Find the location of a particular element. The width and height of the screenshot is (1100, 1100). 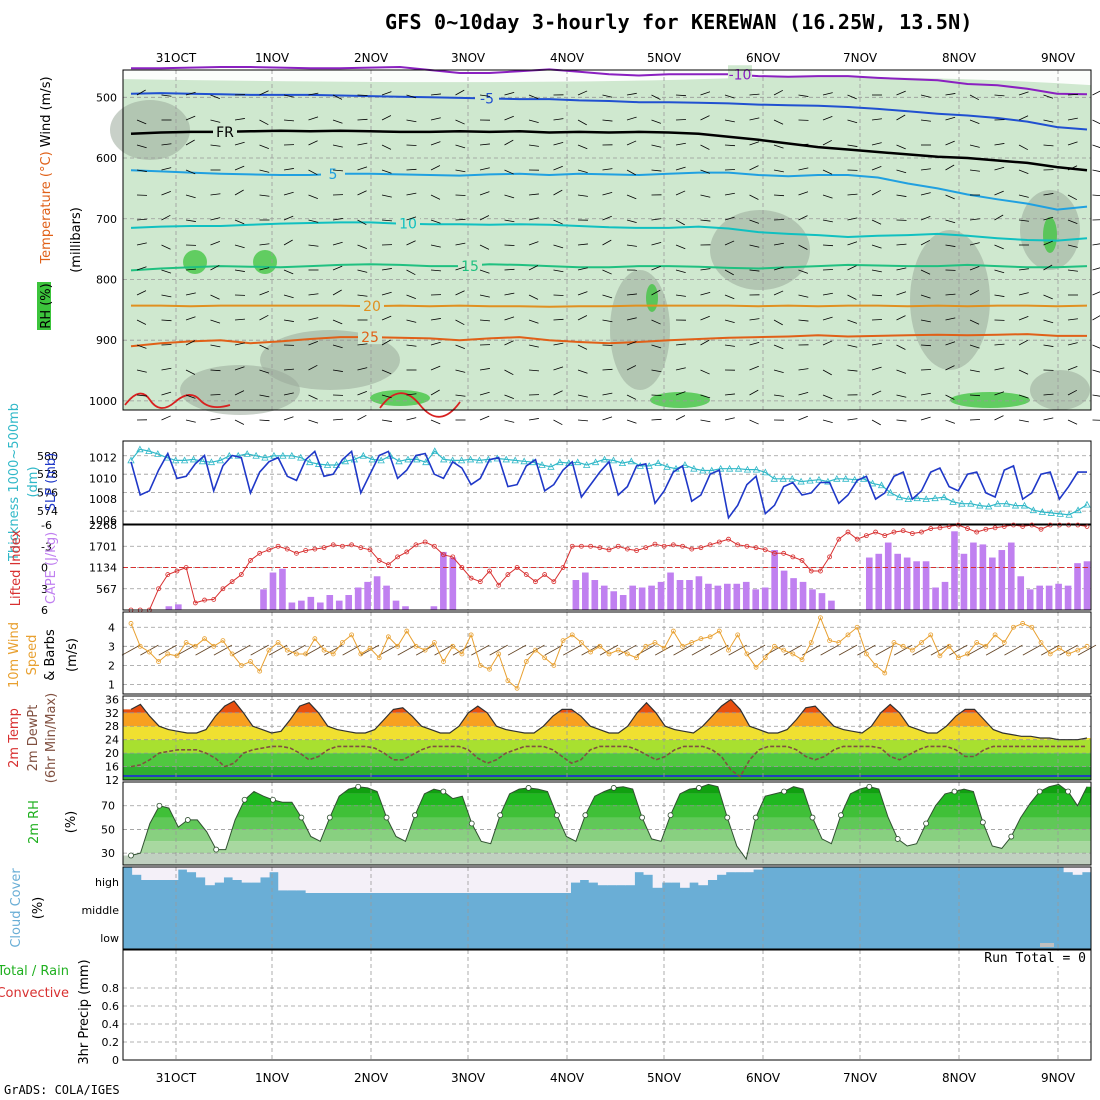

temp-wind-axis-label-part: Temperature (°C) is located at coordinates (46, 207).